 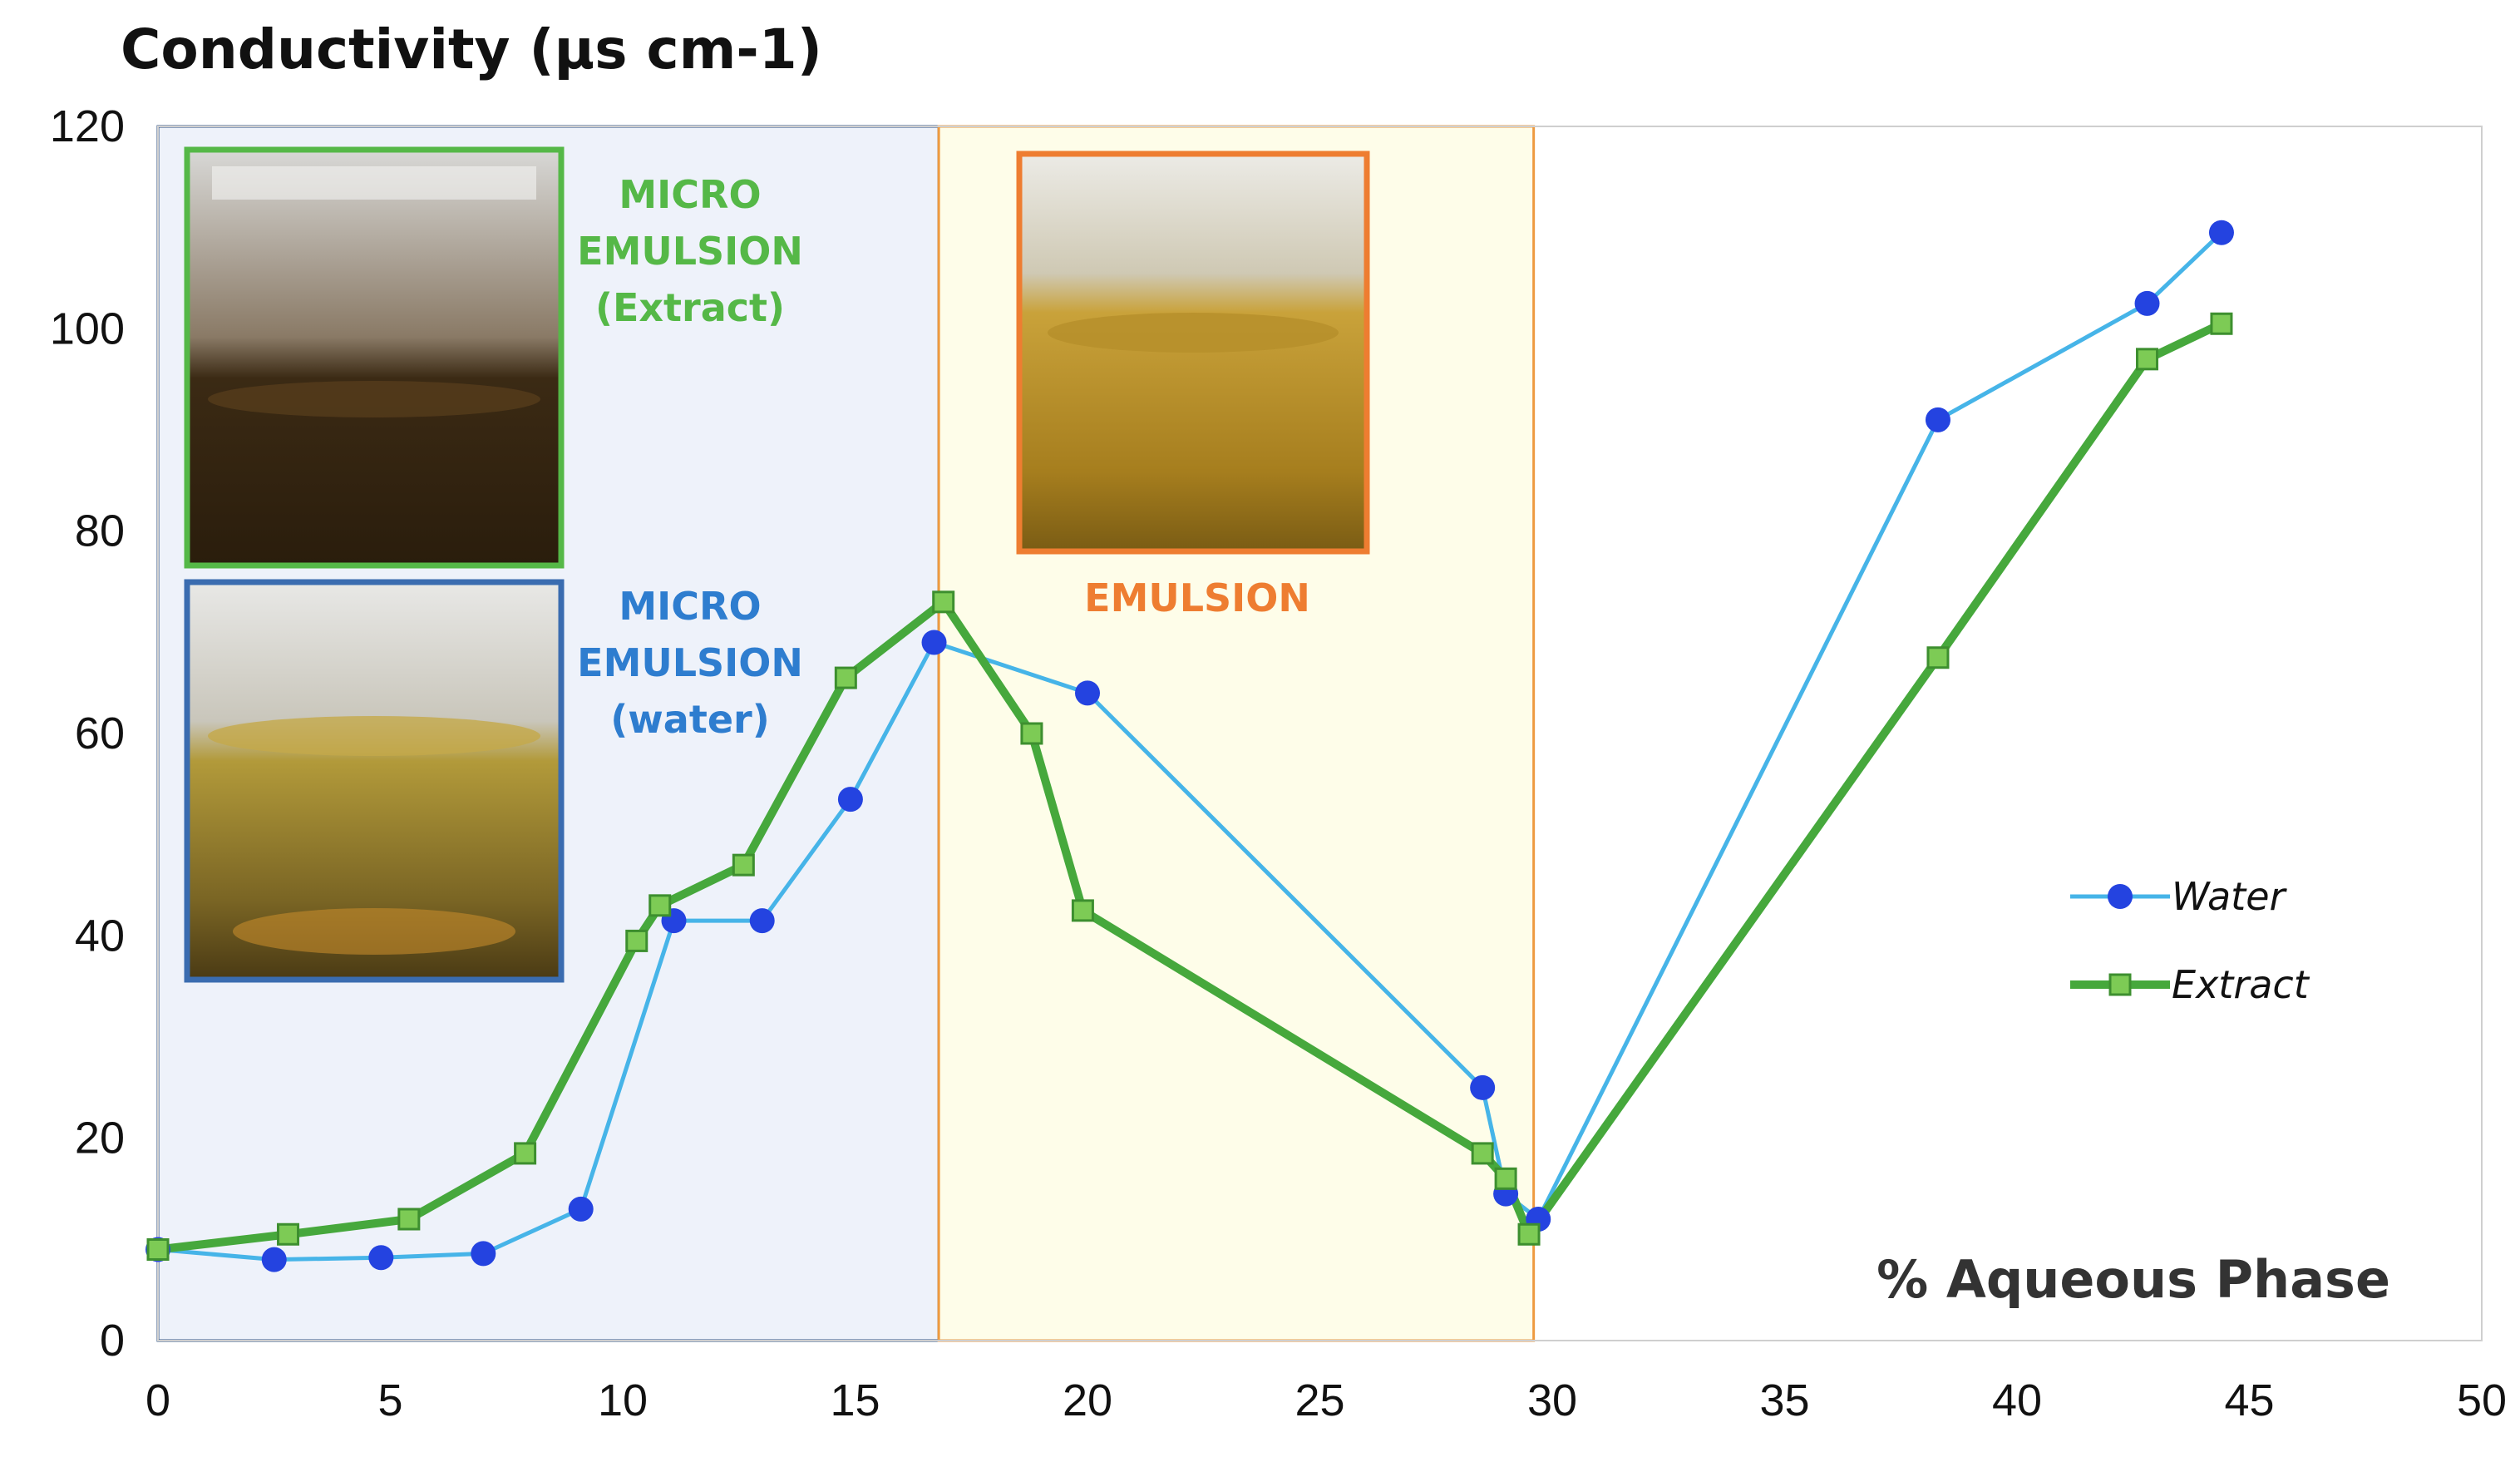 What do you see at coordinates (1193, 353) in the screenshot?
I see `beaker-photo-emulsion` at bounding box center [1193, 353].